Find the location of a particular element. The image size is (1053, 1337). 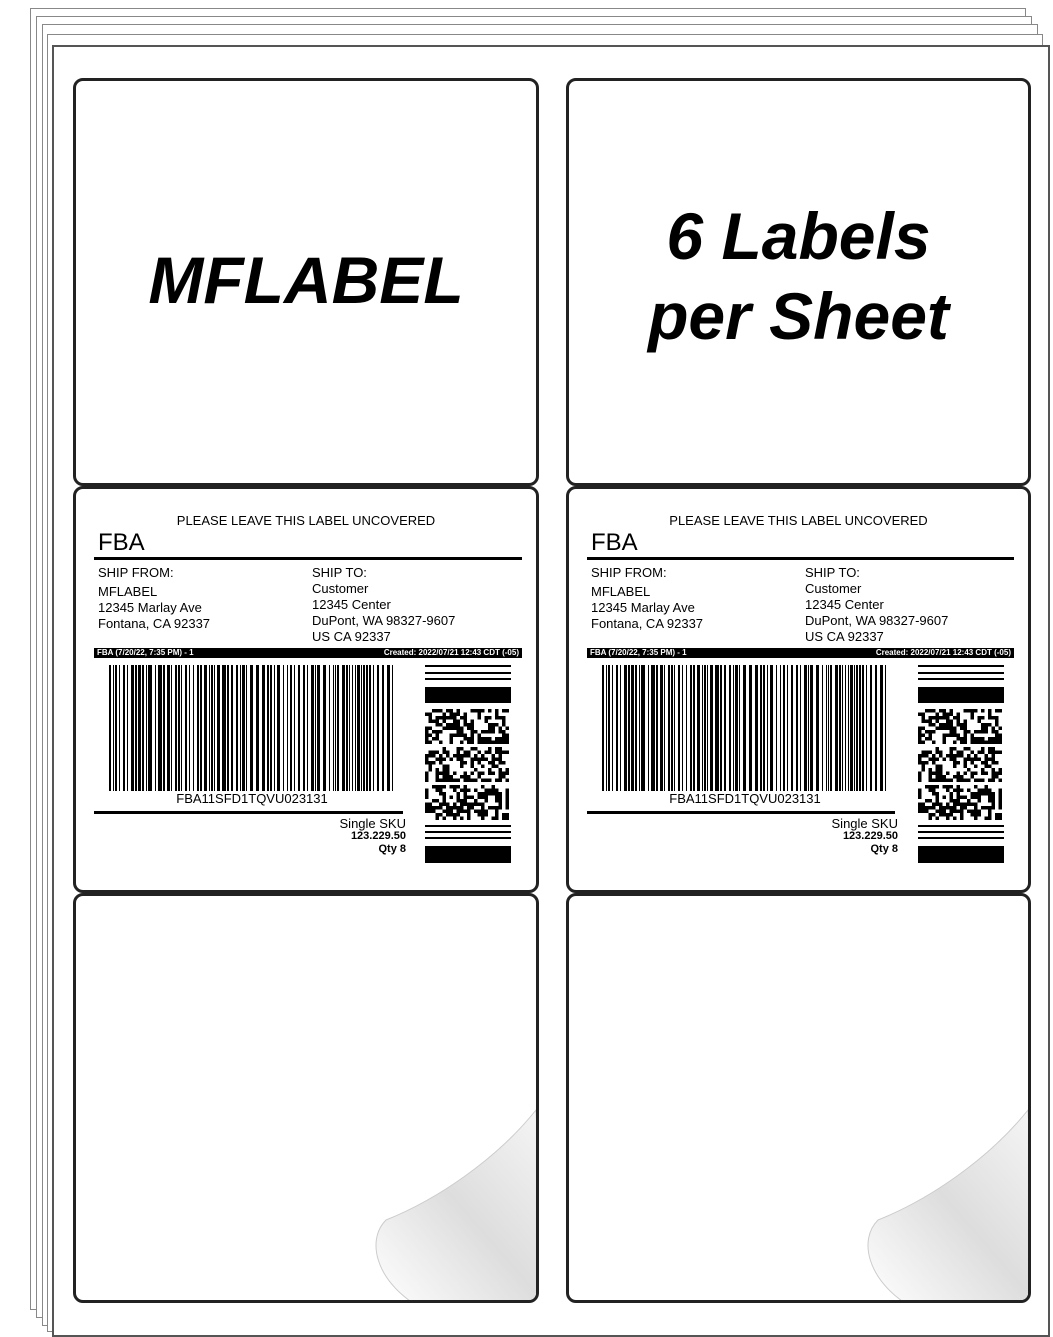

brand-text: MFLABEL is located at coordinates (306, 280).